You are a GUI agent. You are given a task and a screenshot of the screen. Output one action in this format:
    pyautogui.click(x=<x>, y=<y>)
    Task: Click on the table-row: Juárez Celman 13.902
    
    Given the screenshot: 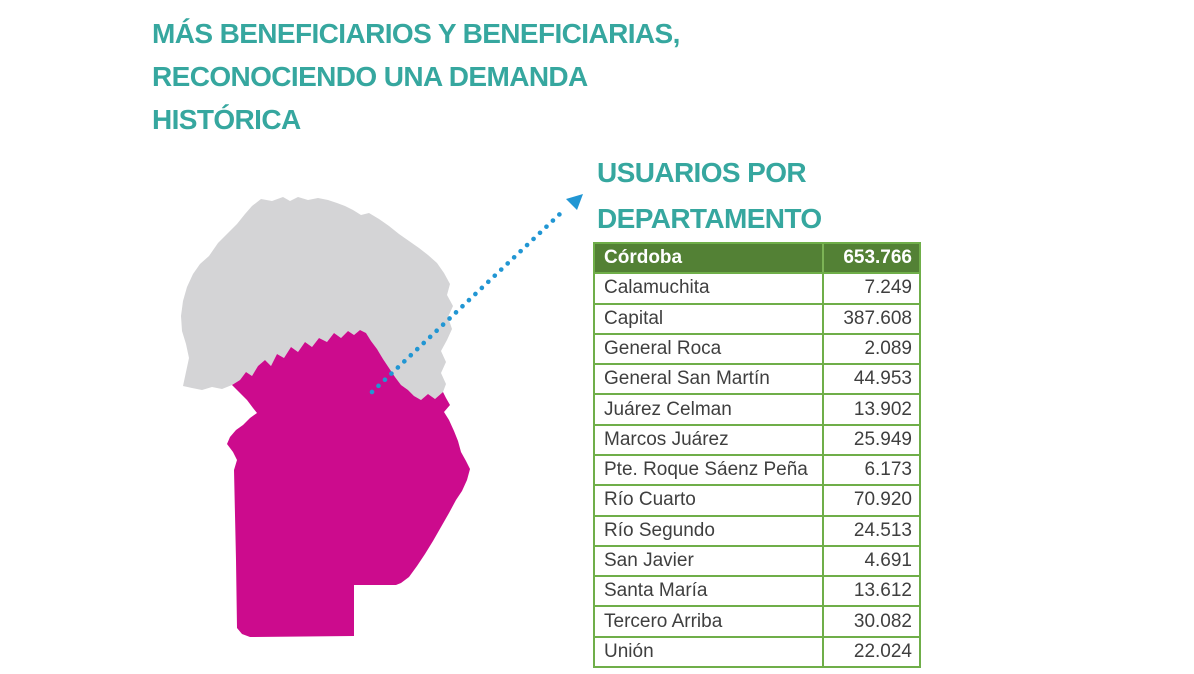 What is the action you would take?
    pyautogui.click(x=757, y=408)
    